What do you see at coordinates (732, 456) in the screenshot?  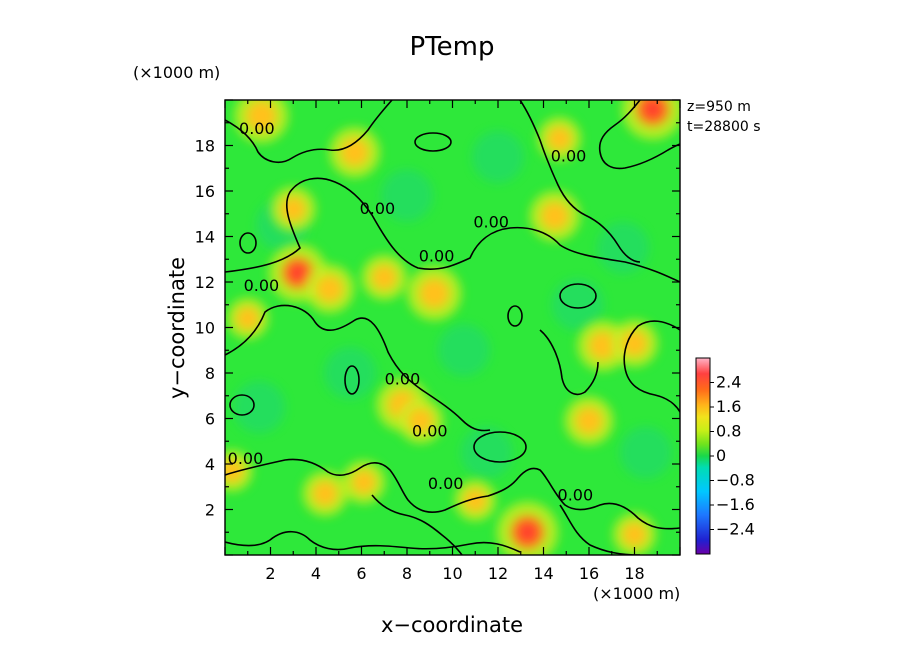 I see `colorbar-ticks: 2.4 1.6 0.8 0 −0.8 −1.6 −2.4` at bounding box center [732, 456].